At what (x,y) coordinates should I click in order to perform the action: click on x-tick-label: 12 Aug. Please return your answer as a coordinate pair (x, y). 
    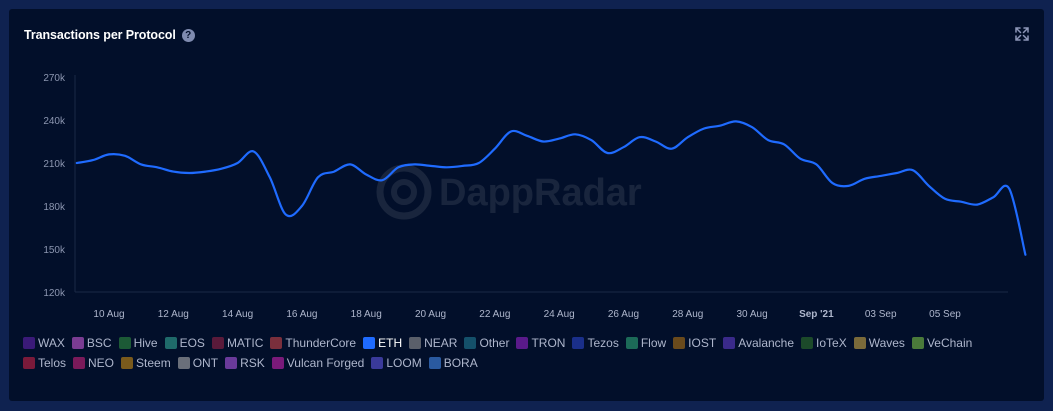
    Looking at the image, I should click on (173, 314).